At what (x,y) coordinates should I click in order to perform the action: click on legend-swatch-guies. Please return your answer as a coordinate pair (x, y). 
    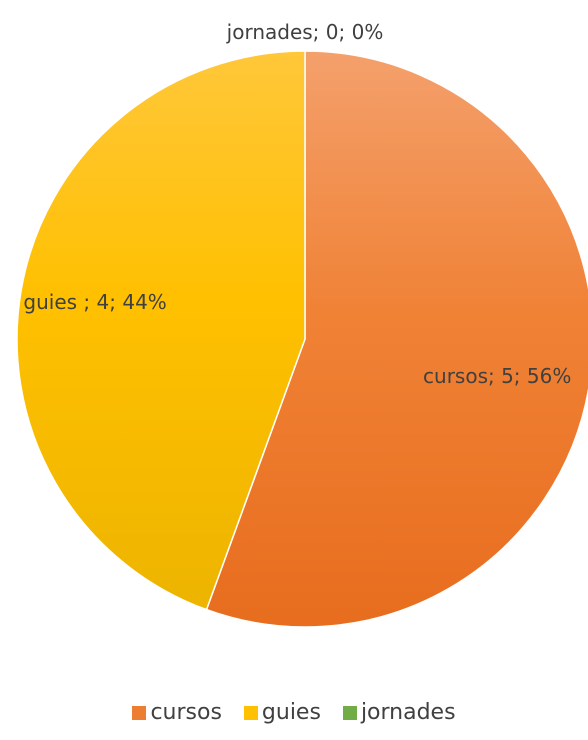
    Looking at the image, I should click on (250, 712).